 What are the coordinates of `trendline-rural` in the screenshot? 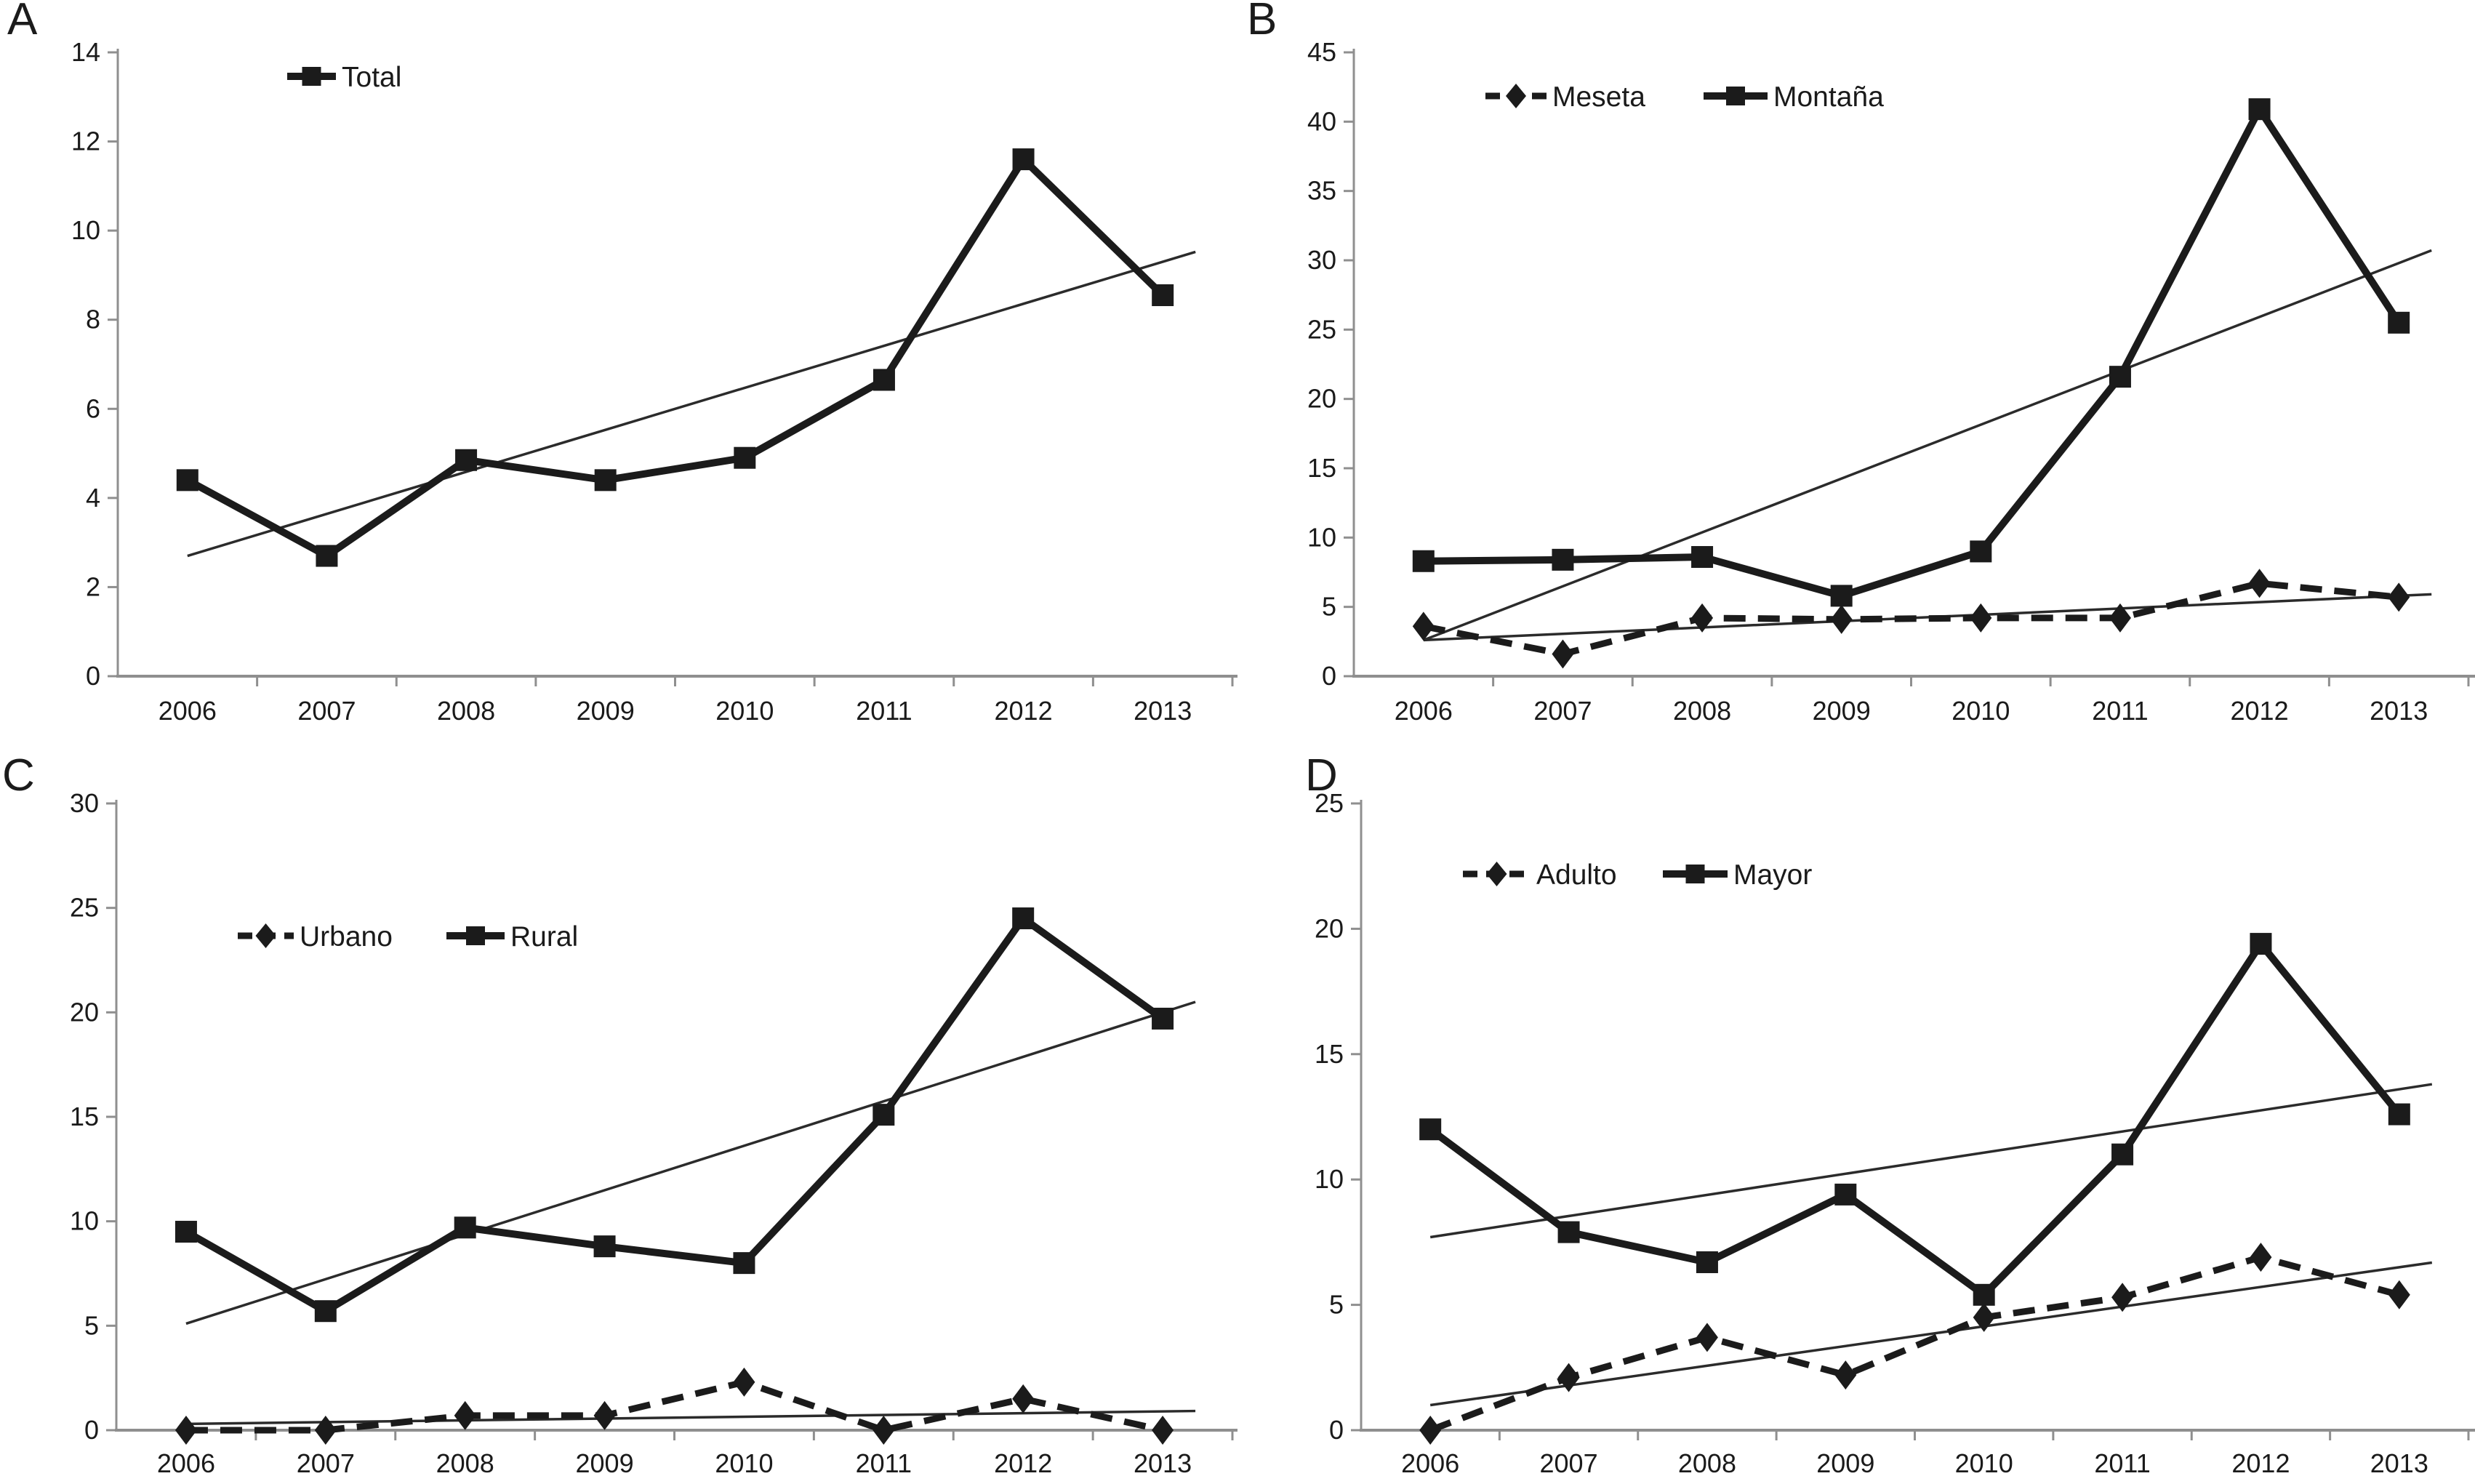 It's located at (690, 1162).